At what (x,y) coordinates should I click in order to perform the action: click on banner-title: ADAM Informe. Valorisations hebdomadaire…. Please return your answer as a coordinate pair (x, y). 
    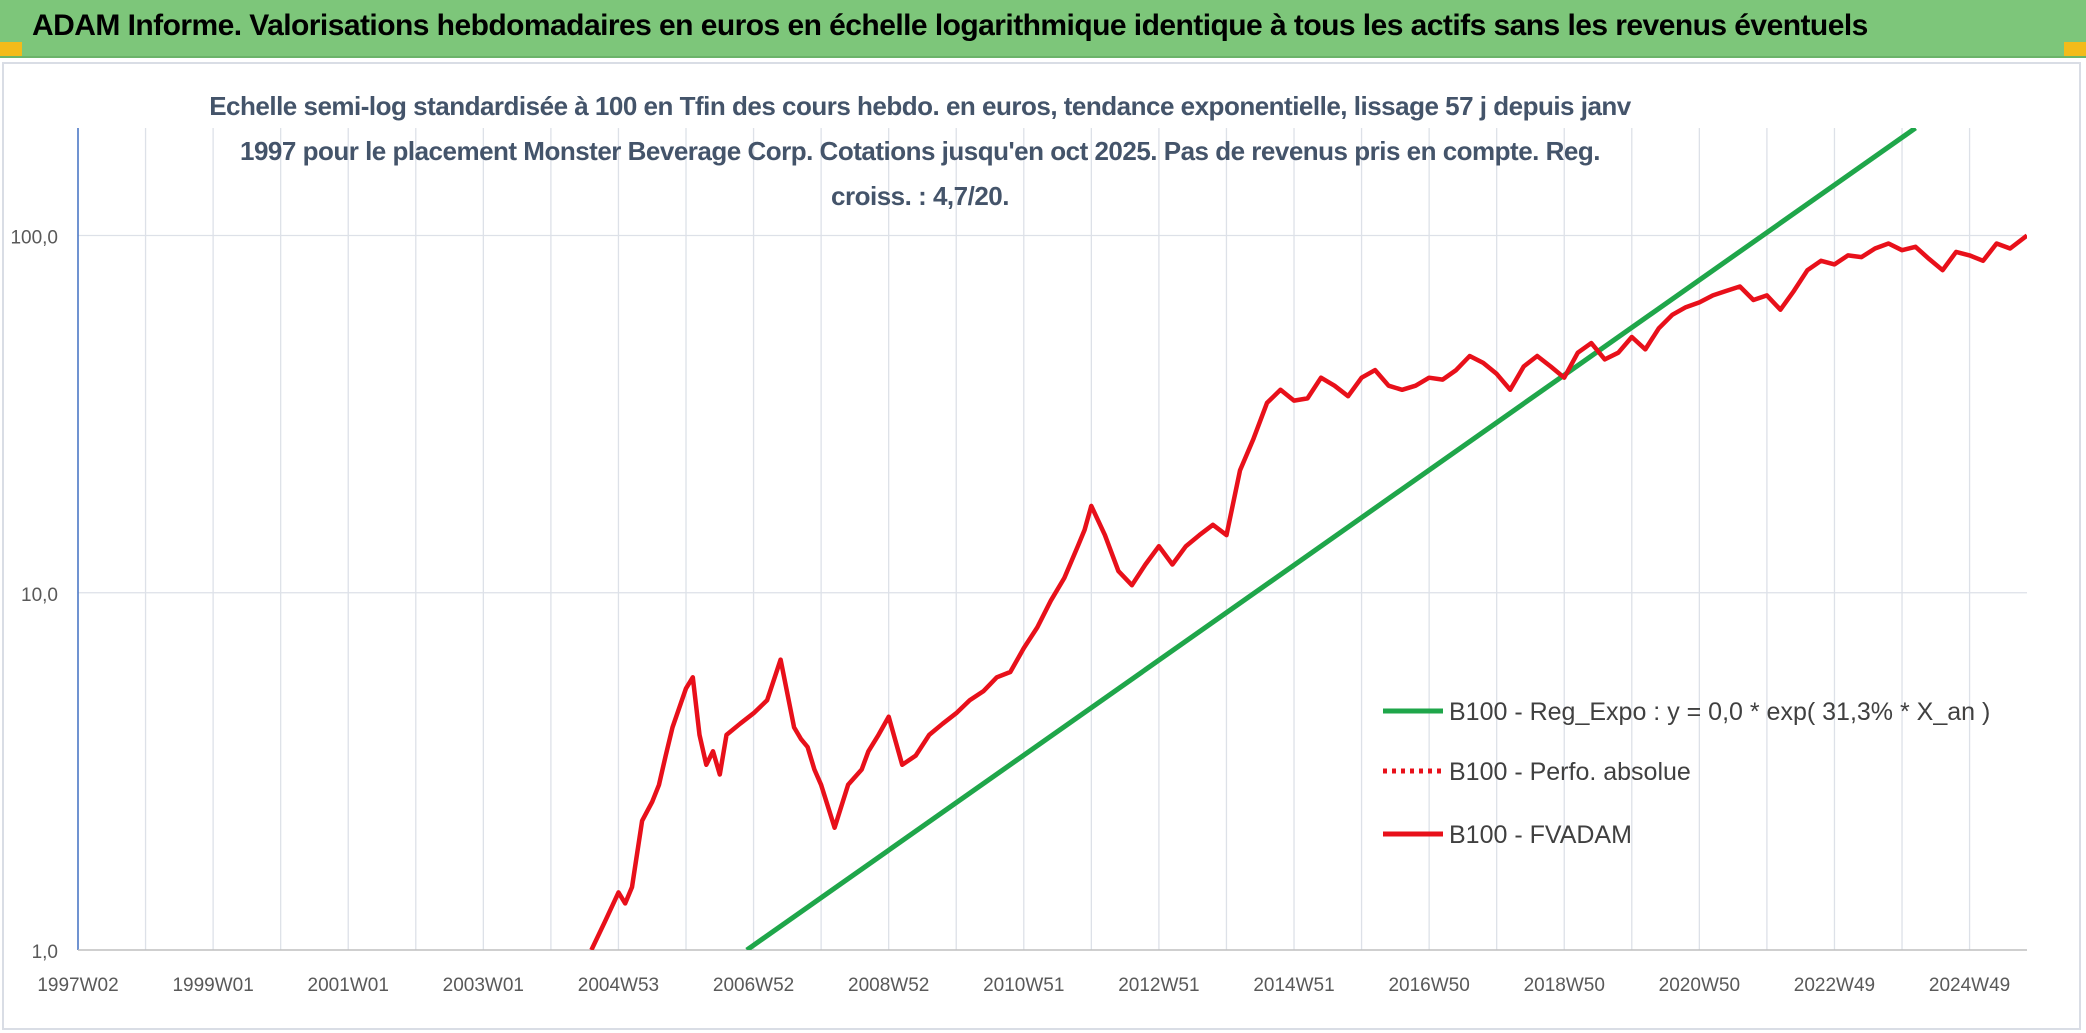
    Looking at the image, I should click on (950, 25).